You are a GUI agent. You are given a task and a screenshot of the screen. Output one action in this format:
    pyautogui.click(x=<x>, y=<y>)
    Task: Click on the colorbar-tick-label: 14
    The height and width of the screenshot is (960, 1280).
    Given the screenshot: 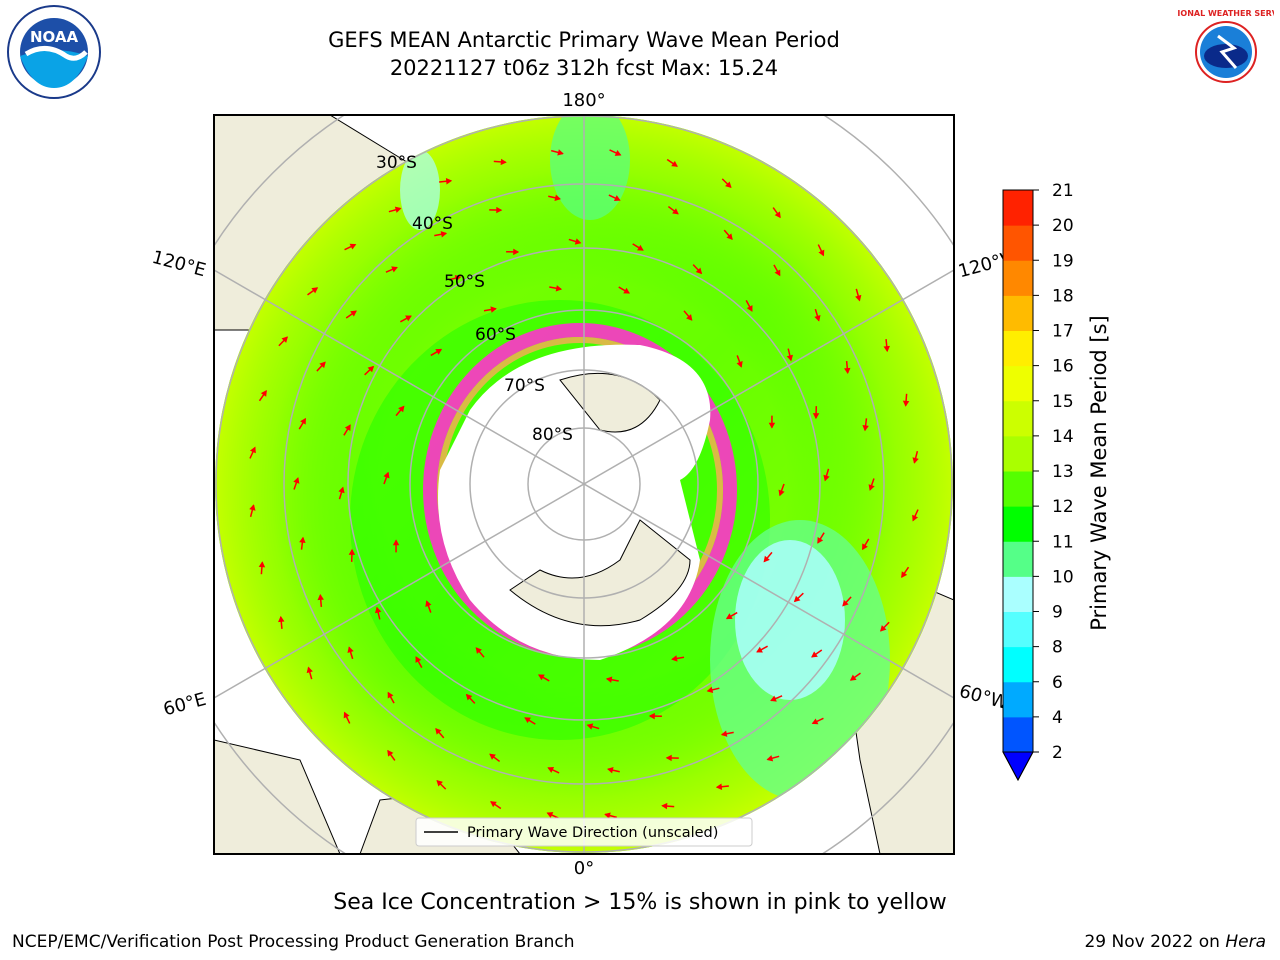 What is the action you would take?
    pyautogui.click(x=1063, y=437)
    